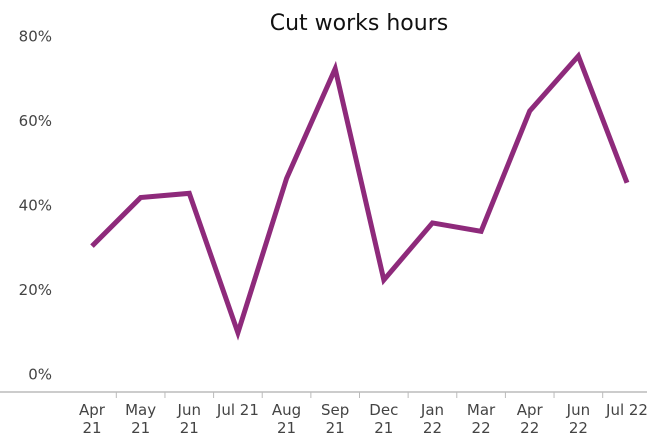  I want to click on x-tick-label: Jan 22, so click(432, 419).